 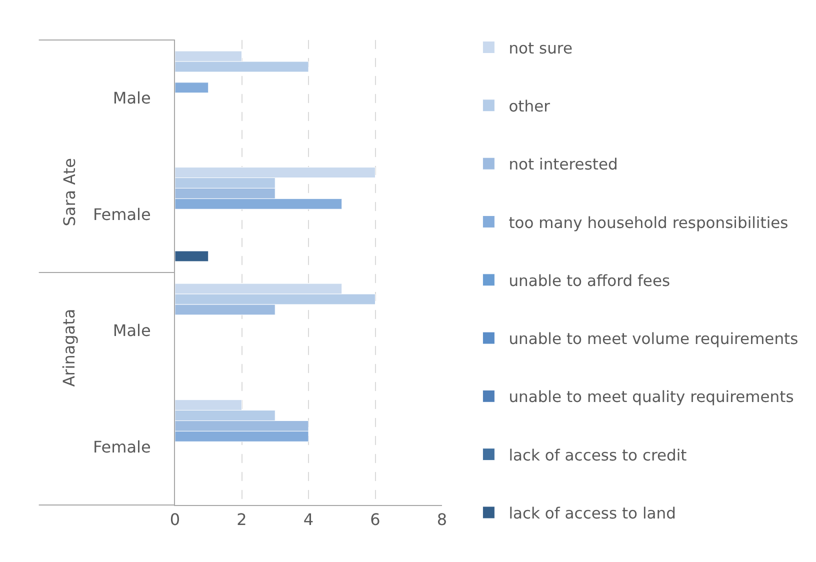 I want to click on legend-label: unable to afford fees, so click(x=589, y=281).